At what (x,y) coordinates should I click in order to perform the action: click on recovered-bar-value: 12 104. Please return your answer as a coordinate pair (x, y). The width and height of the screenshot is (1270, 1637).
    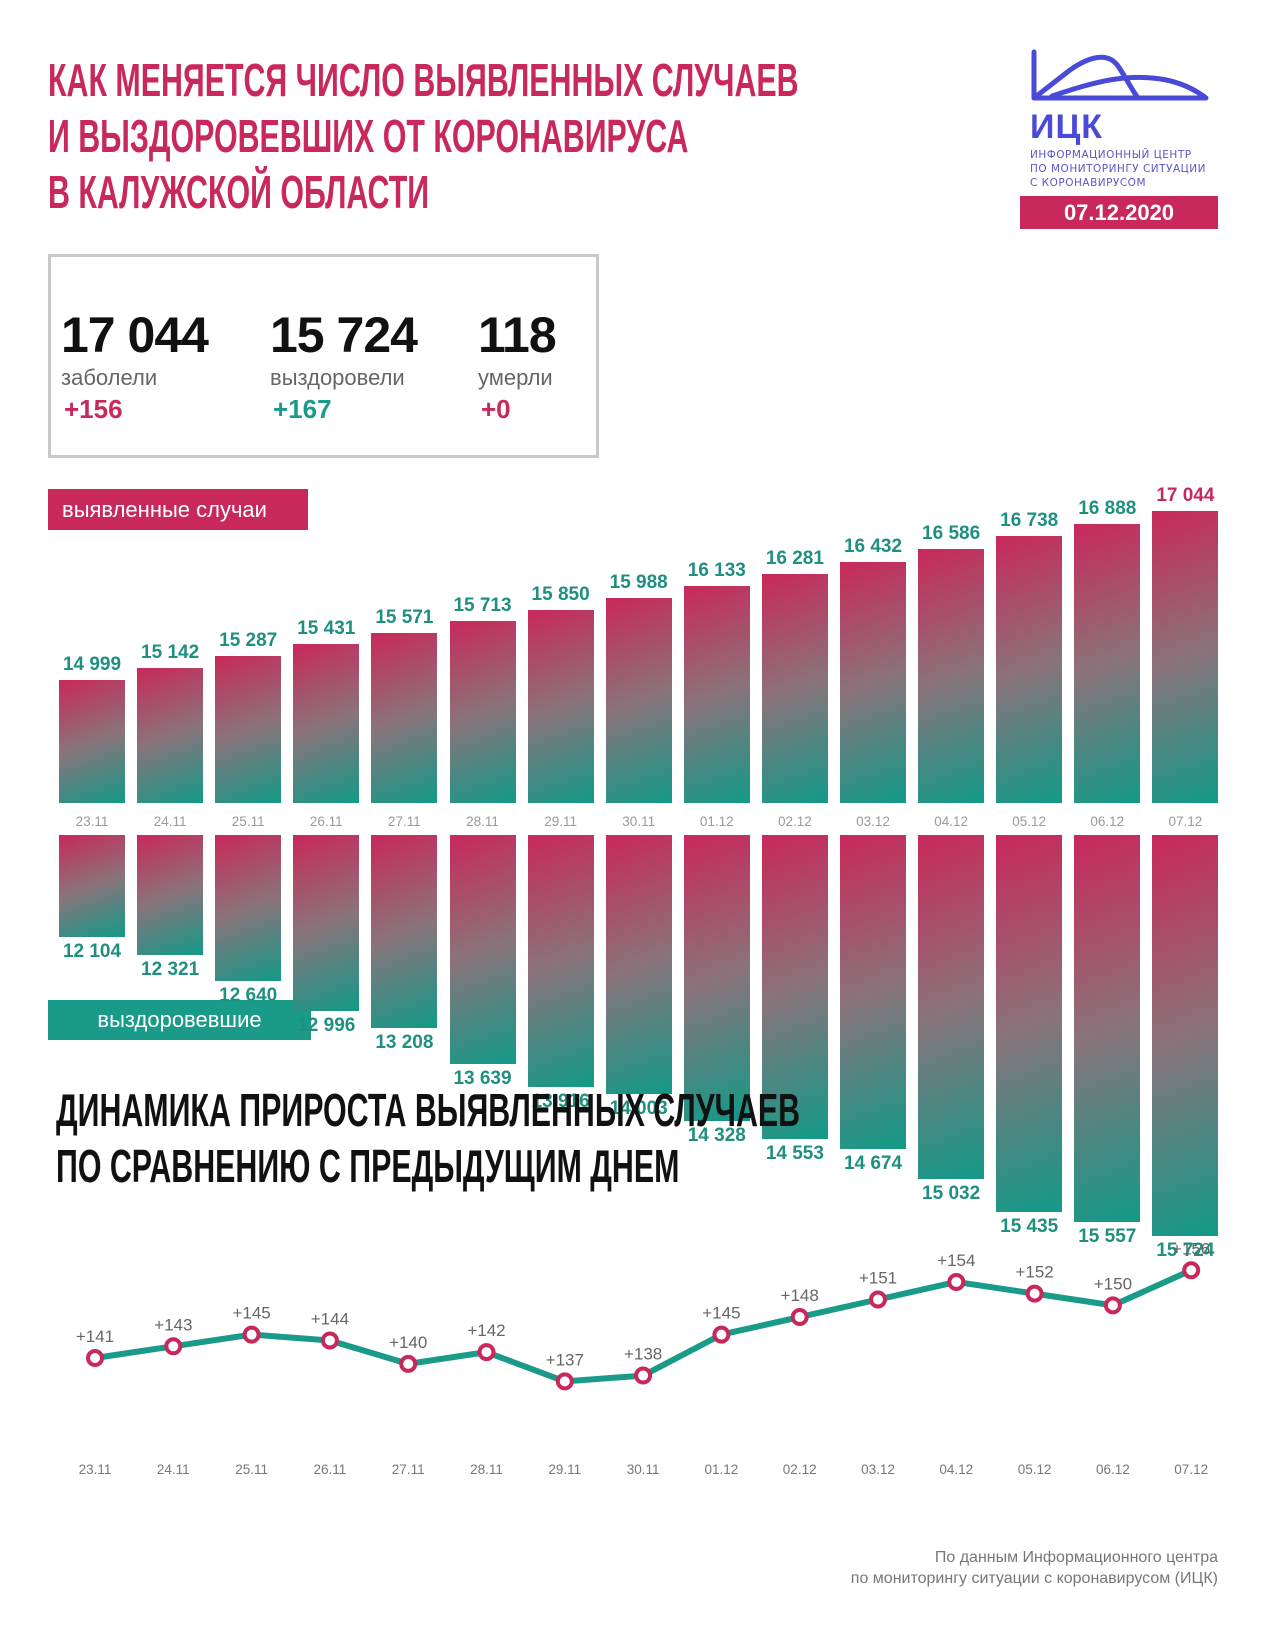
    Looking at the image, I should click on (92, 951).